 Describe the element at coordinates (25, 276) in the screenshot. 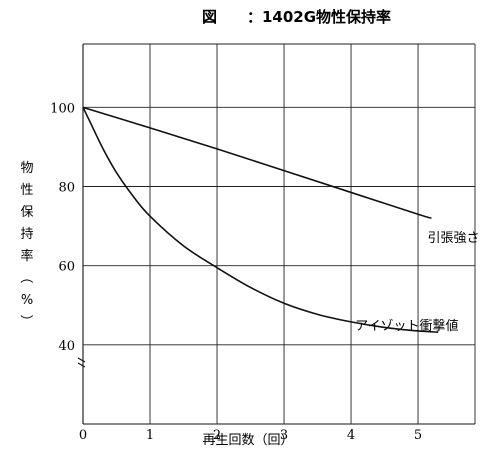

I see `y-axis-label-char: （` at that location.